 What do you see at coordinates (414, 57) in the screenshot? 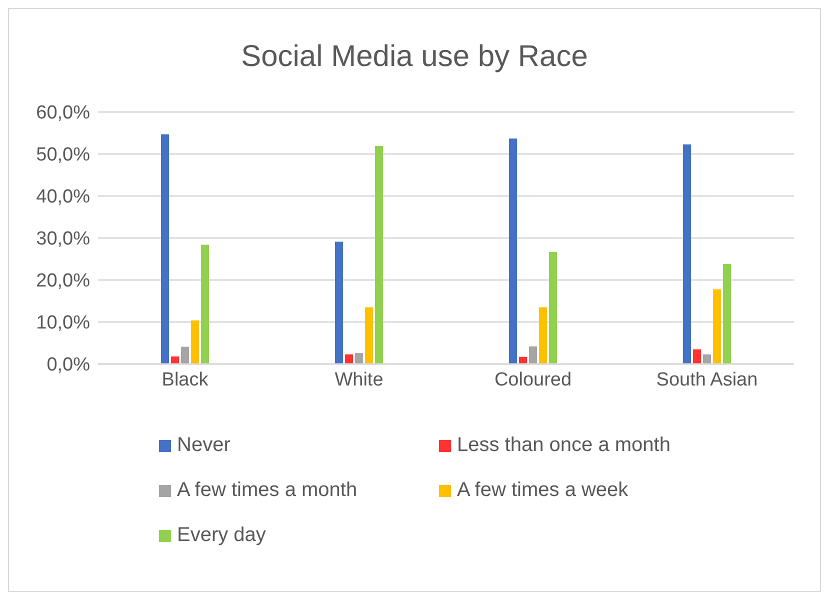
I see `chart-title: Social Media use by Race` at bounding box center [414, 57].